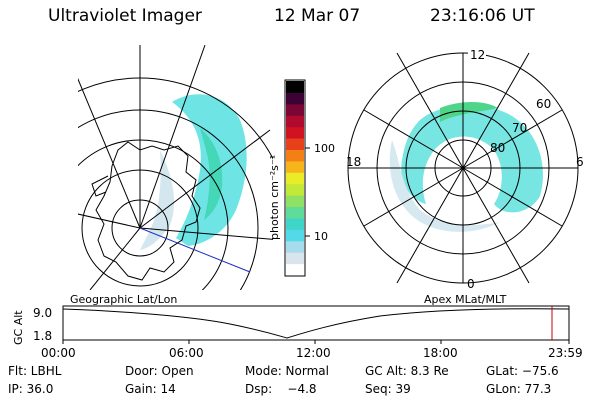  I want to click on gc-alt-info: GC Alt: 8.3 Re, so click(407, 371).